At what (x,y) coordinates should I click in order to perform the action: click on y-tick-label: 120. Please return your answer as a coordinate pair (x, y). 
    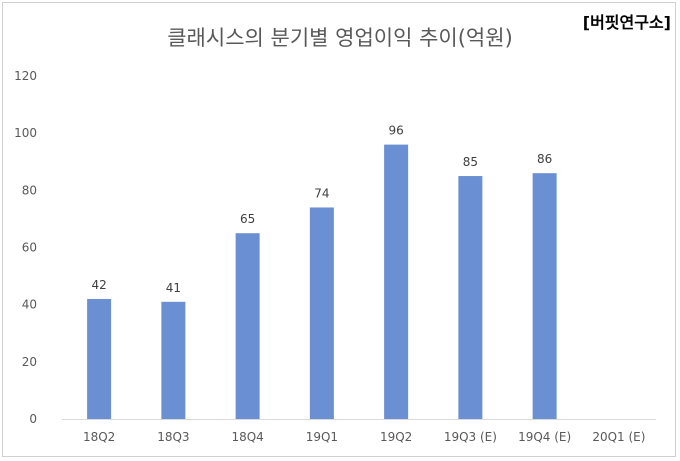
    Looking at the image, I should click on (25, 76).